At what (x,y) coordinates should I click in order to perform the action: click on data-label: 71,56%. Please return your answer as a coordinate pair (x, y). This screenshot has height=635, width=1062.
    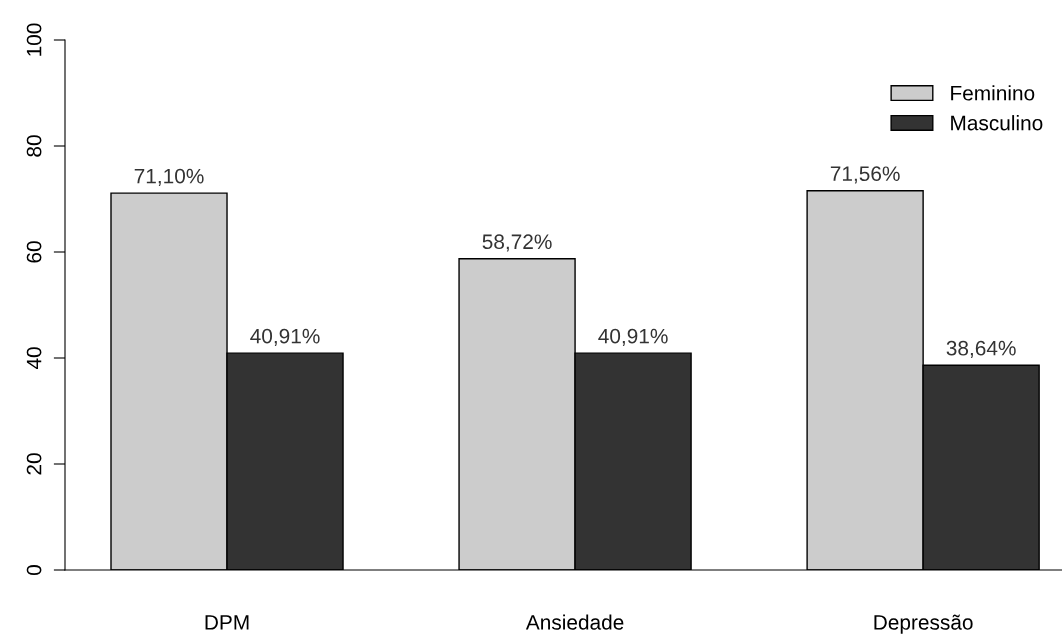
    Looking at the image, I should click on (865, 175).